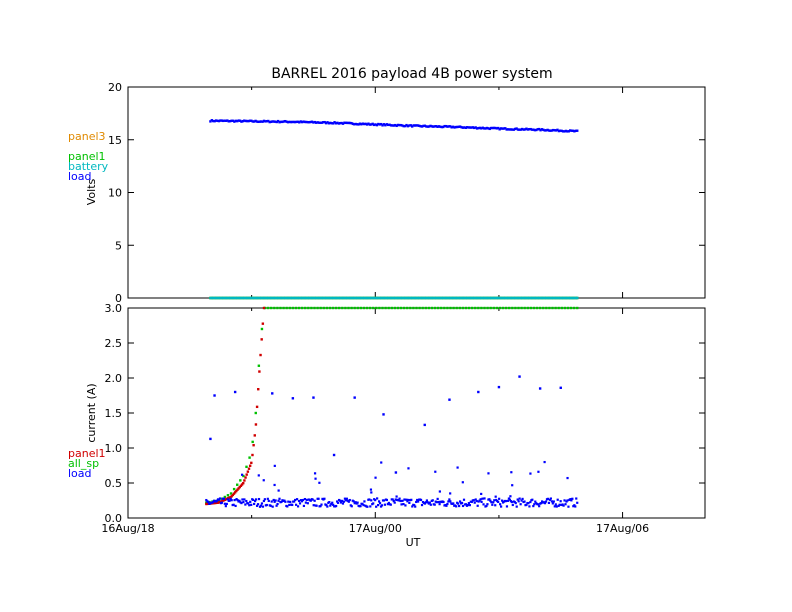  I want to click on chart-title: BARREL 2016 payload 4B power system, so click(411, 74).